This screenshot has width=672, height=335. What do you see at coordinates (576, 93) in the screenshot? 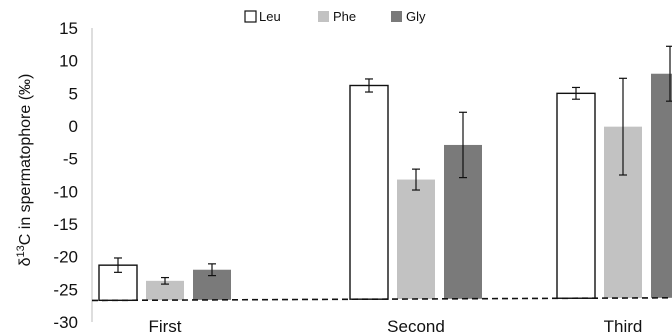
I see `error-bar-leu-third` at bounding box center [576, 93].